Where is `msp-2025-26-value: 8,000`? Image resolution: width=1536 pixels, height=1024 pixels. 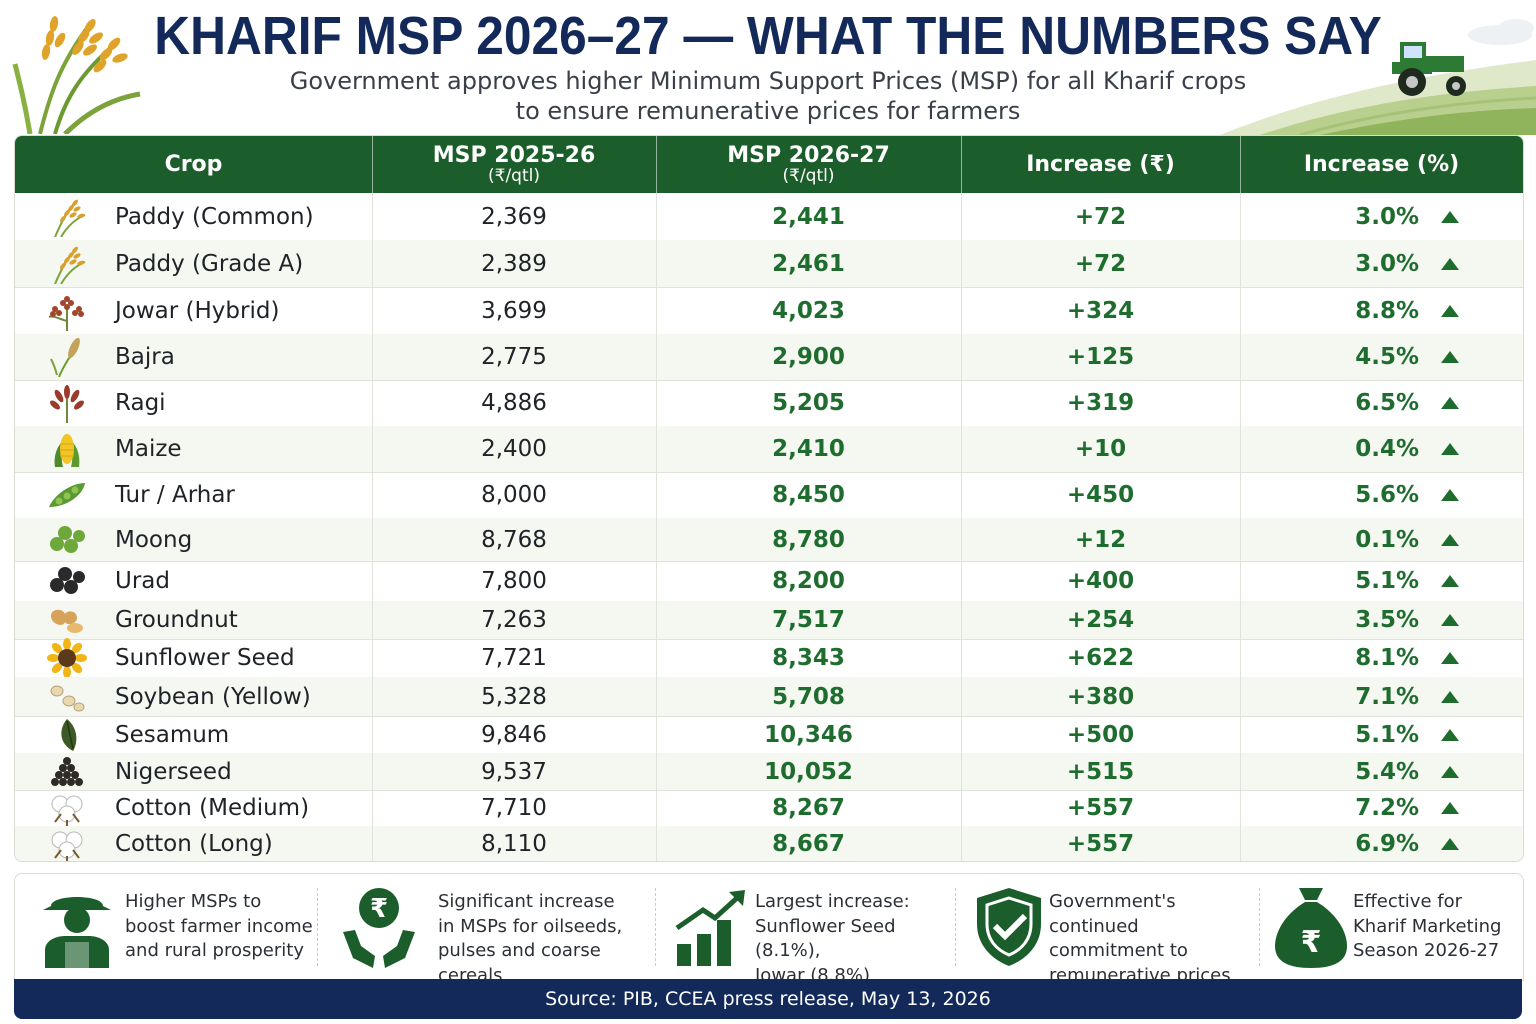
msp-2025-26-value: 8,000 is located at coordinates (514, 495).